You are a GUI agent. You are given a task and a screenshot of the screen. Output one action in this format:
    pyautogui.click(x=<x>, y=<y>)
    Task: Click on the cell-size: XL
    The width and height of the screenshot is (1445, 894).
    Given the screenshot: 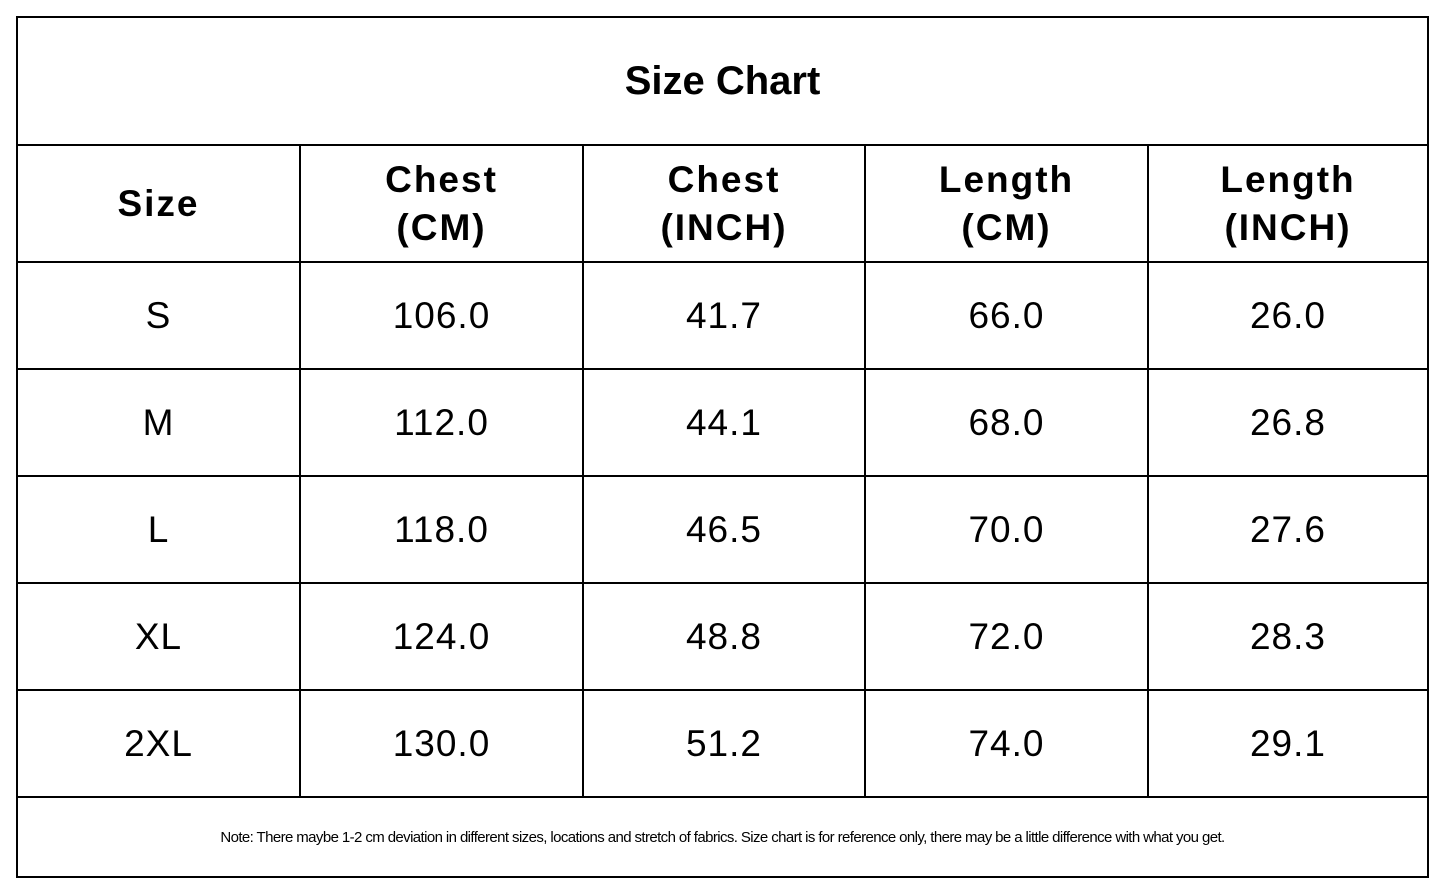 What is the action you would take?
    pyautogui.click(x=159, y=637)
    